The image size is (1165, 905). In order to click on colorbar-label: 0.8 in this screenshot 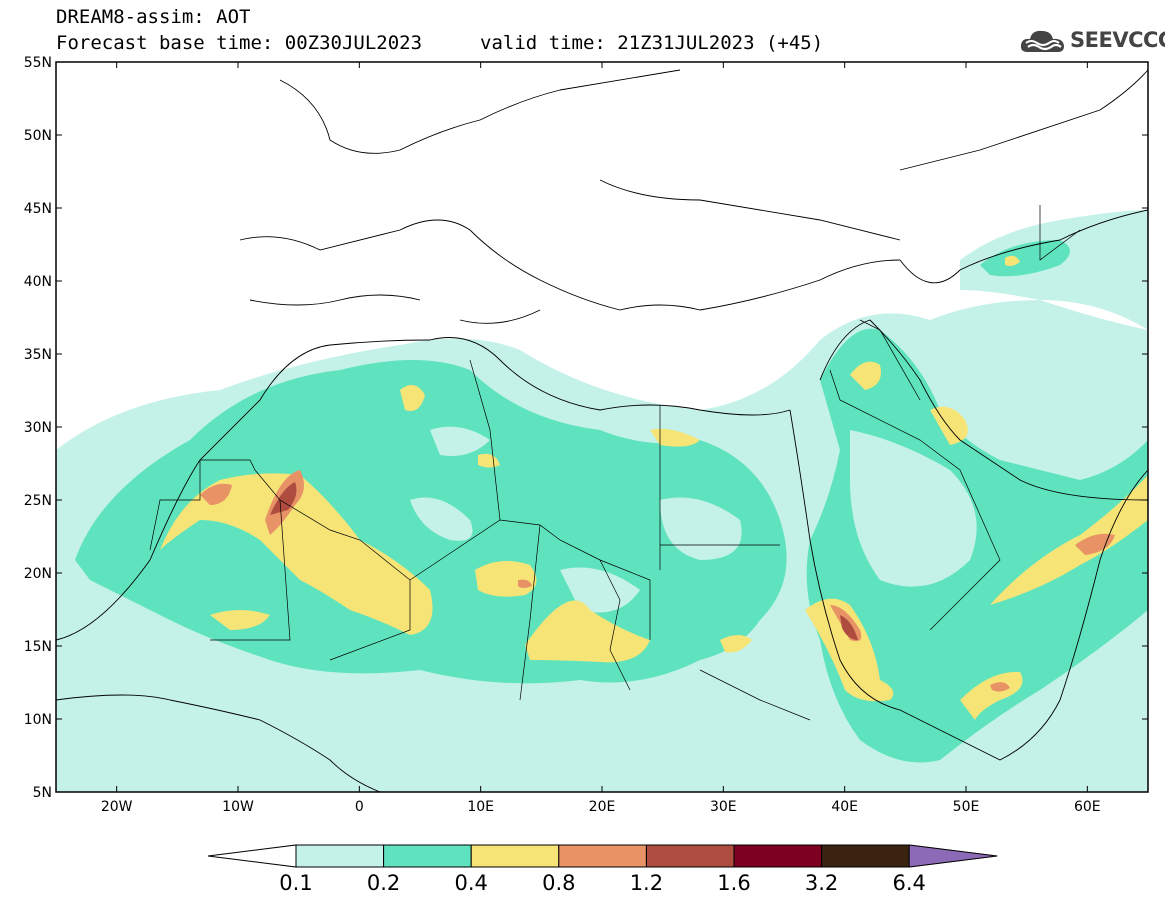, I will do `click(558, 883)`.